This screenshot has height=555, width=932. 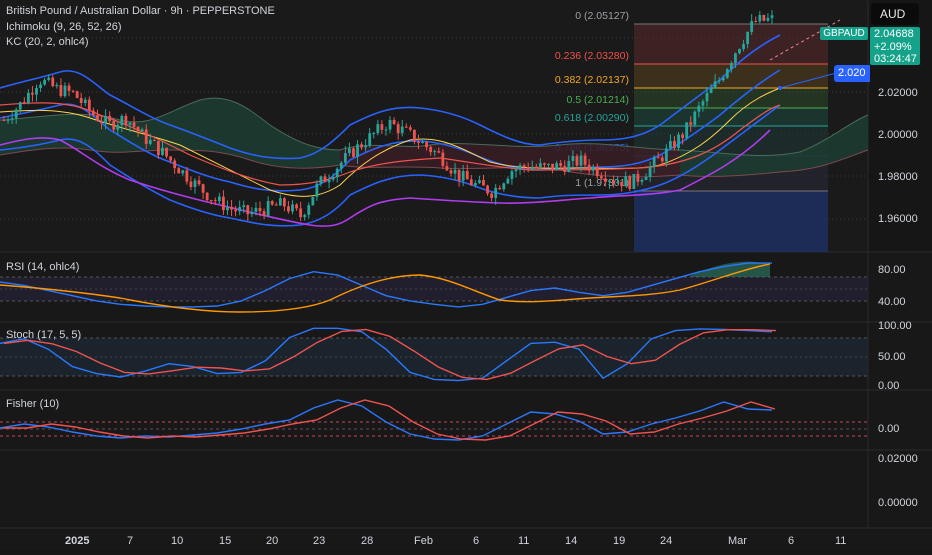 What do you see at coordinates (386, 420) in the screenshot?
I see `fisher-line` at bounding box center [386, 420].